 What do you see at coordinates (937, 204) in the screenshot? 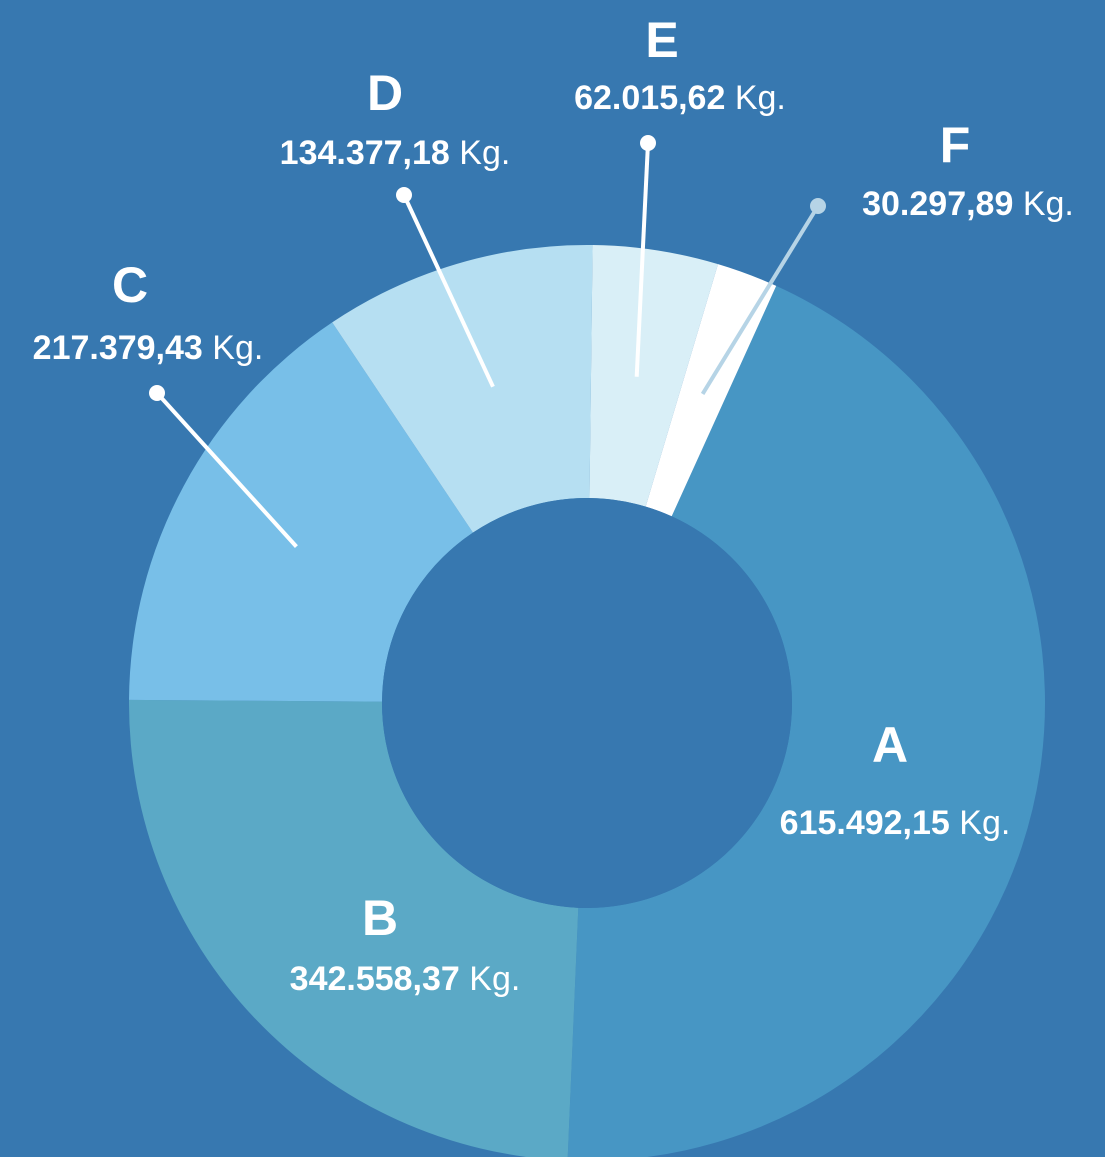
I see `value-number: 30.297,89` at bounding box center [937, 204].